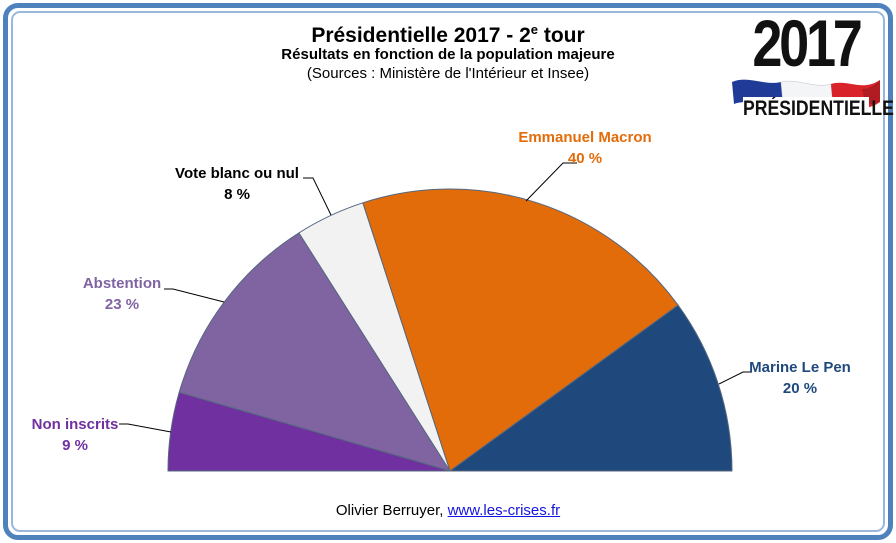 Image resolution: width=896 pixels, height=543 pixels. Describe the element at coordinates (800, 378) in the screenshot. I see `slice-label-marine-le-pen: Marine Le Pen 20 %` at that location.